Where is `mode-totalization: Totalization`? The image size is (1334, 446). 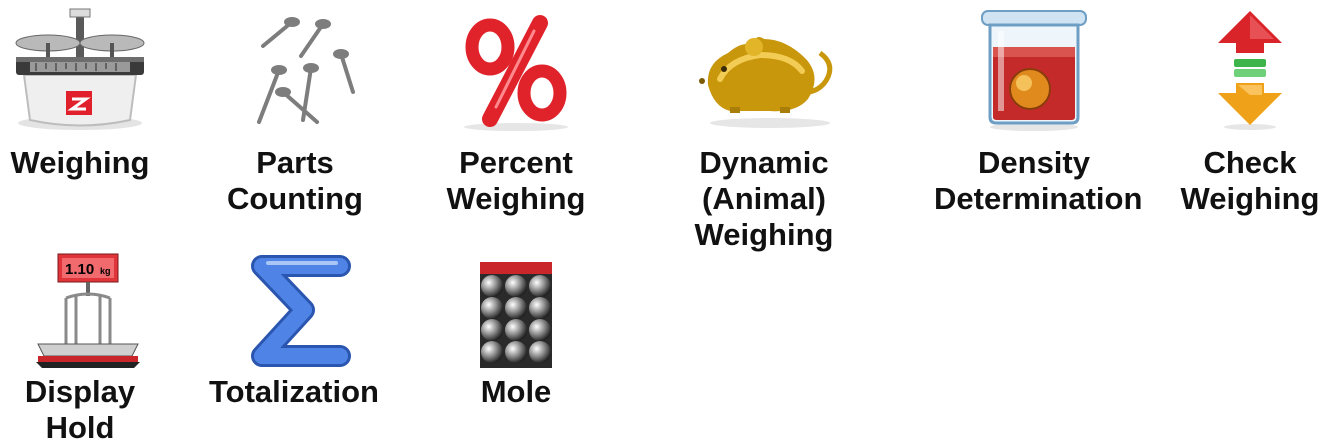
mode-totalization: Totalization is located at coordinates (294, 332).